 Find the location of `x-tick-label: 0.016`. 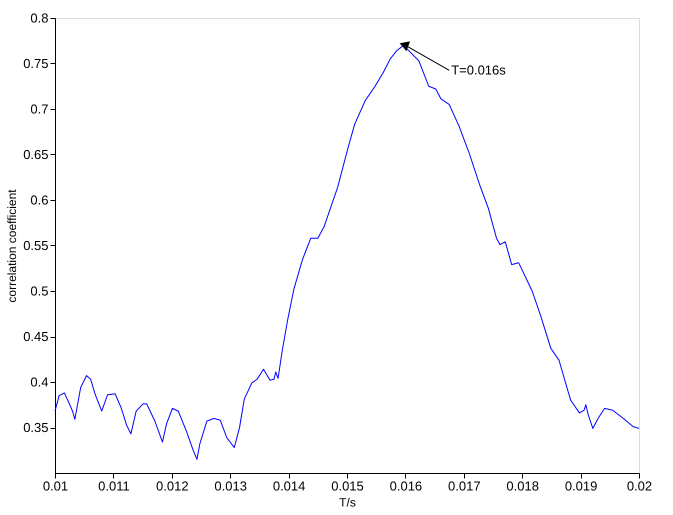

x-tick-label: 0.016 is located at coordinates (406, 486).